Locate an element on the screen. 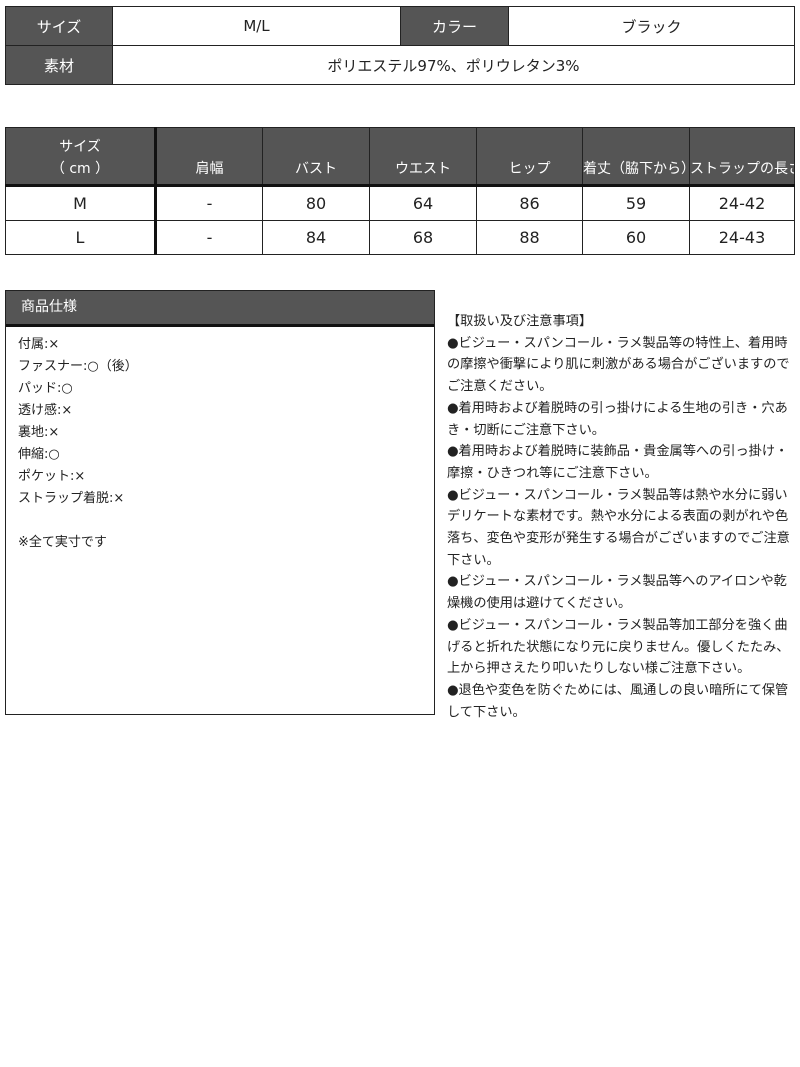  spec-item: パッド:○ is located at coordinates (45, 388).